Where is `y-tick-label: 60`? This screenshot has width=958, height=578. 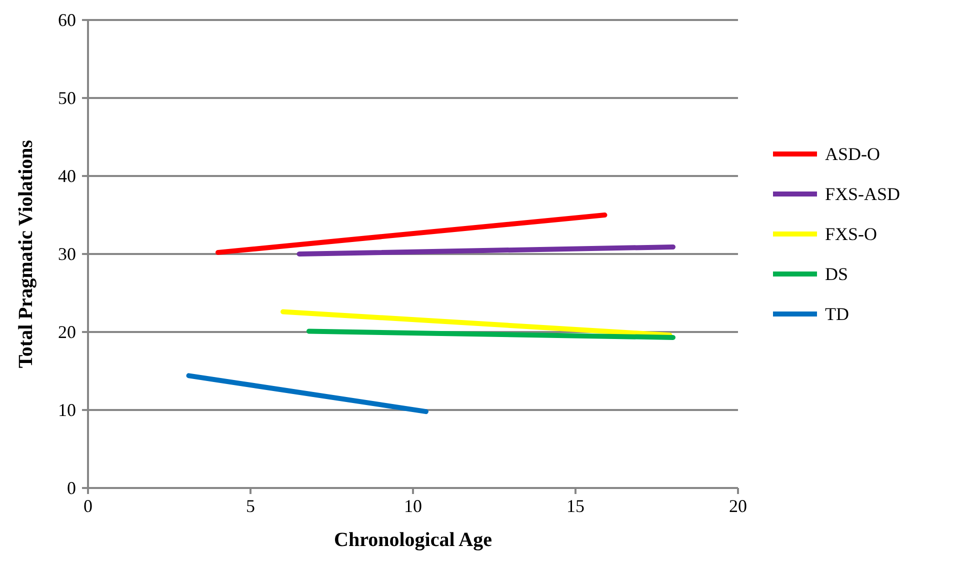
y-tick-label: 60 is located at coordinates (67, 20).